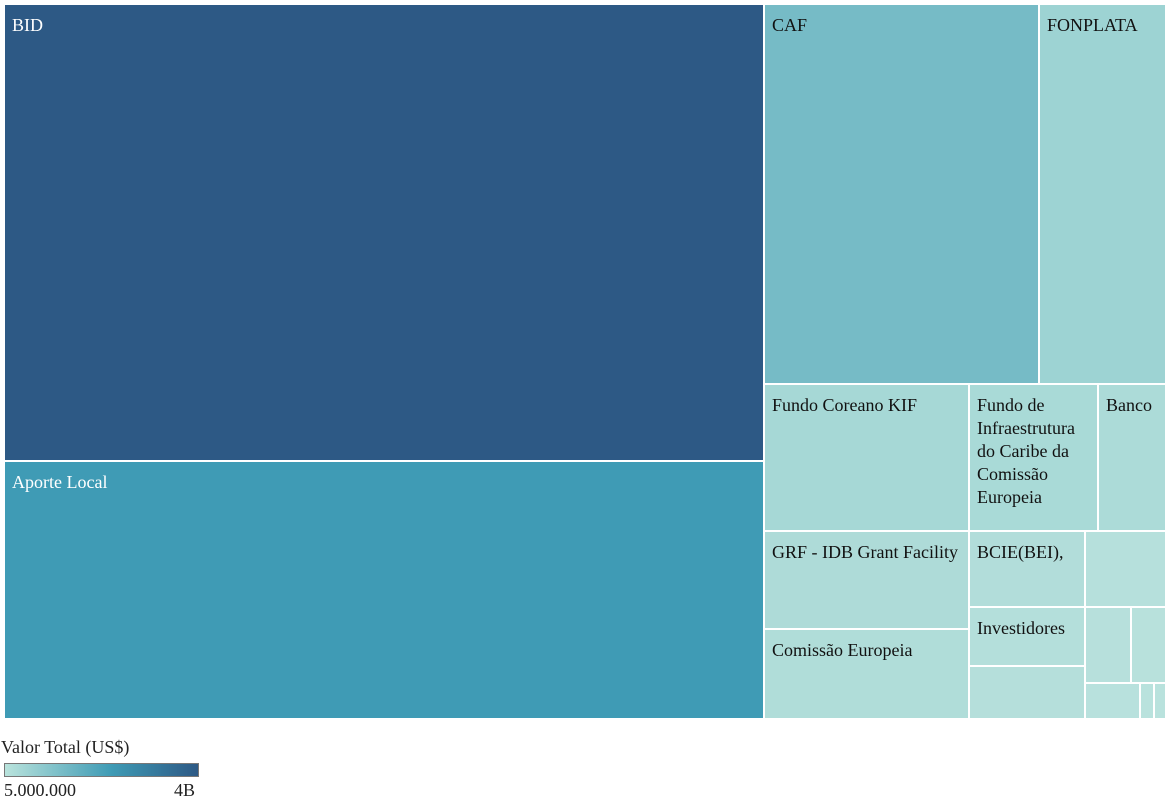  I want to click on legend-title: Valor Total (US$), so click(65, 747).